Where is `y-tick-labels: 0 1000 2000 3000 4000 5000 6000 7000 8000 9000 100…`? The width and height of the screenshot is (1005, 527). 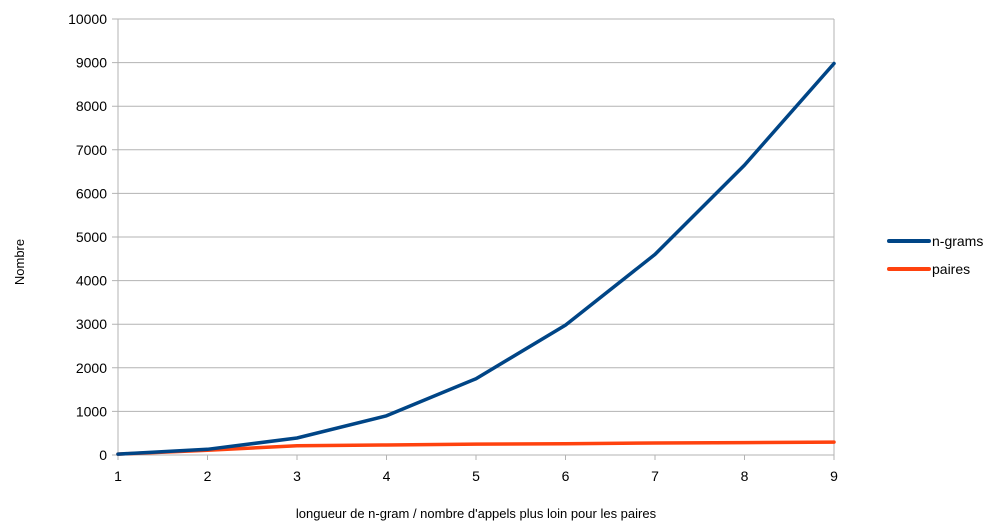 y-tick-labels: 0 1000 2000 3000 4000 5000 6000 7000 8000 9000 100… is located at coordinates (87, 237).